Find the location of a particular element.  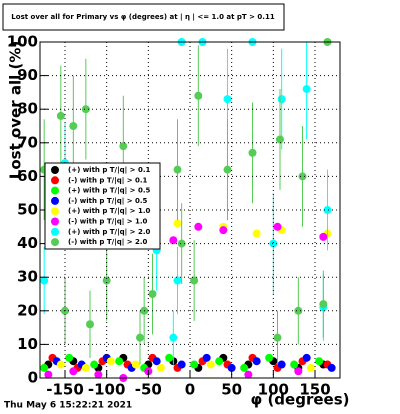

x-tick-label: 0 is located at coordinates (190, 390).